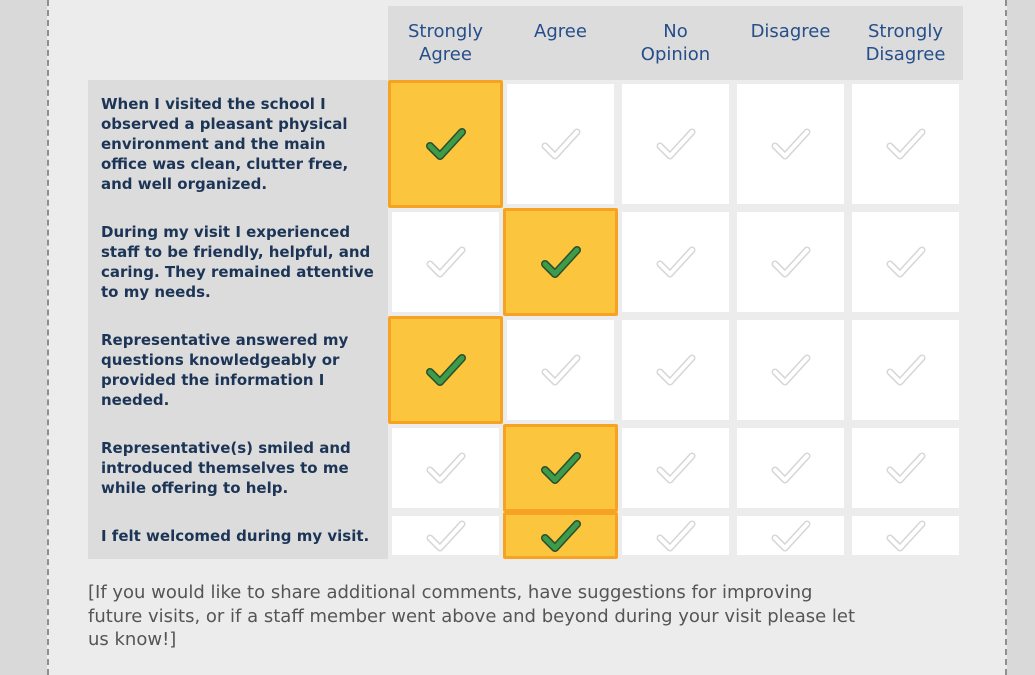  I want to click on rating-header-row, so click(675, 43).